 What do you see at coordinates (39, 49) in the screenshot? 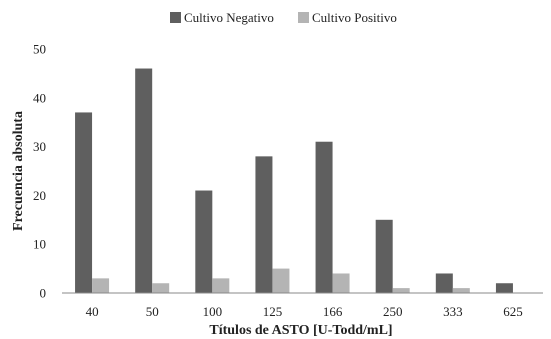
I see `y-tick-label: 50` at bounding box center [39, 49].